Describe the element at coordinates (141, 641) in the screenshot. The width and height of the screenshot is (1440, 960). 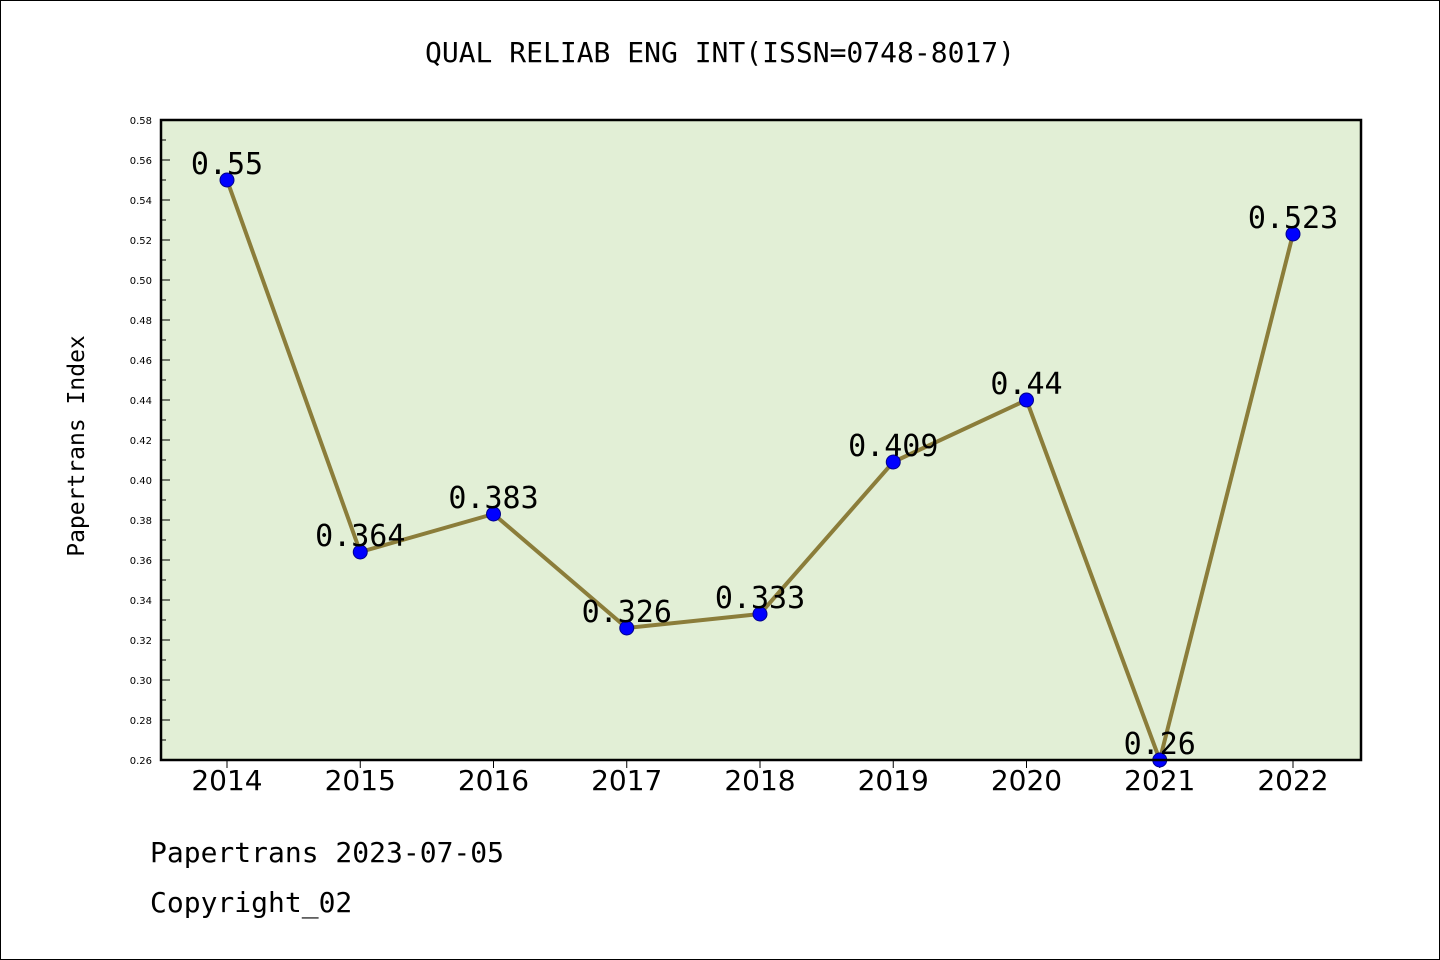
I see `y-tick-label: 0.32` at that location.